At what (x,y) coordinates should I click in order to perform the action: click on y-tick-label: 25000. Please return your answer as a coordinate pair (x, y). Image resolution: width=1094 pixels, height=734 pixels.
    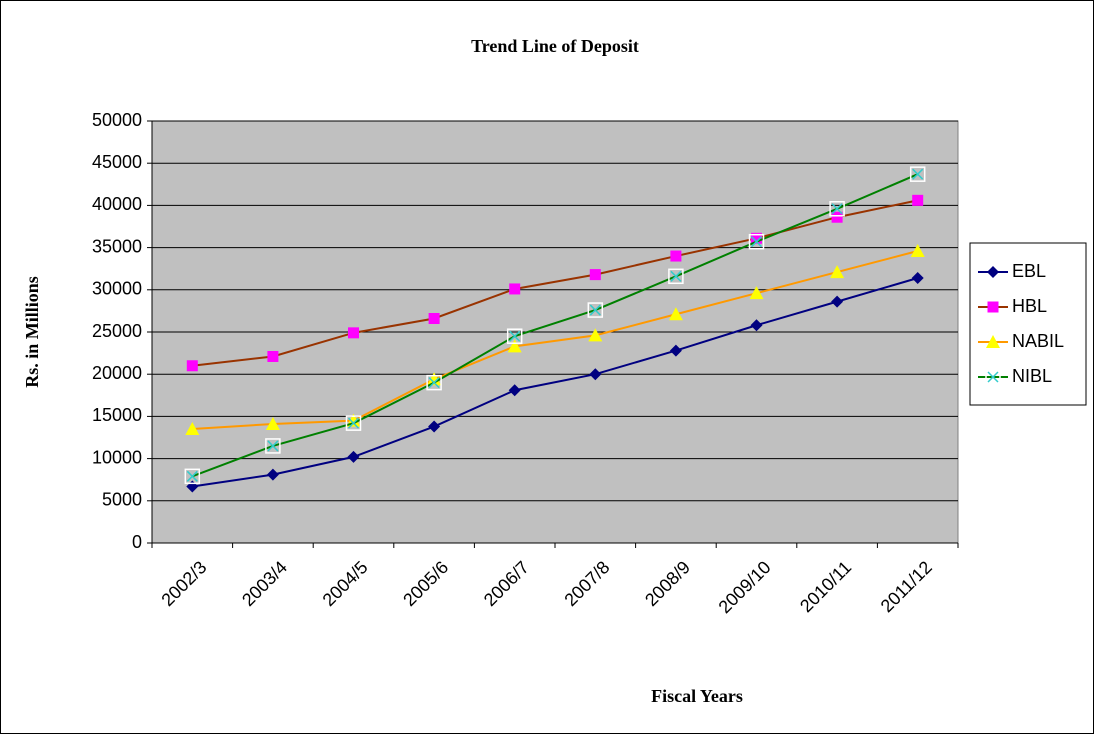
    Looking at the image, I should click on (117, 331).